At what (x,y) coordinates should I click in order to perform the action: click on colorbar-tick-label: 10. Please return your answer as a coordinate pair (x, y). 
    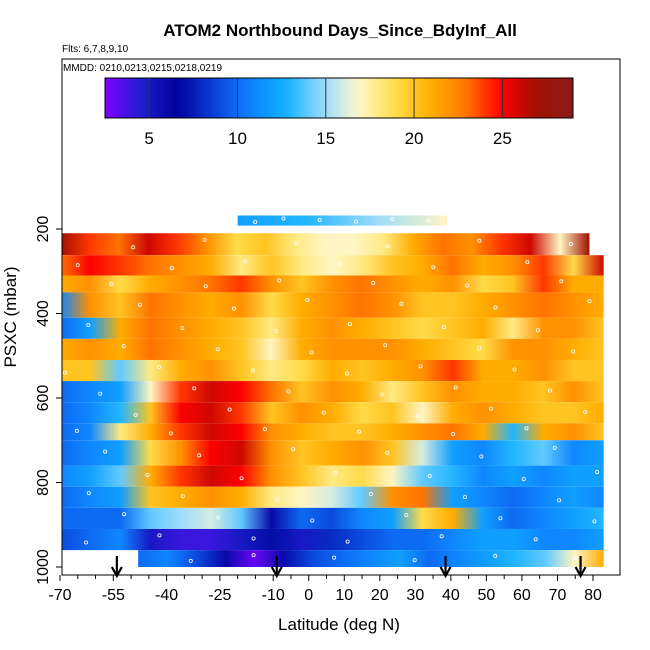
    Looking at the image, I should click on (237, 138).